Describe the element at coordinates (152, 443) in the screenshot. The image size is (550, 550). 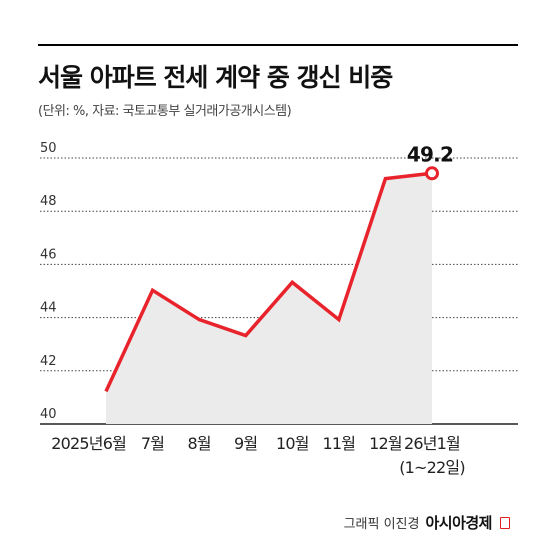
I see `x-tick-label: 7월` at that location.